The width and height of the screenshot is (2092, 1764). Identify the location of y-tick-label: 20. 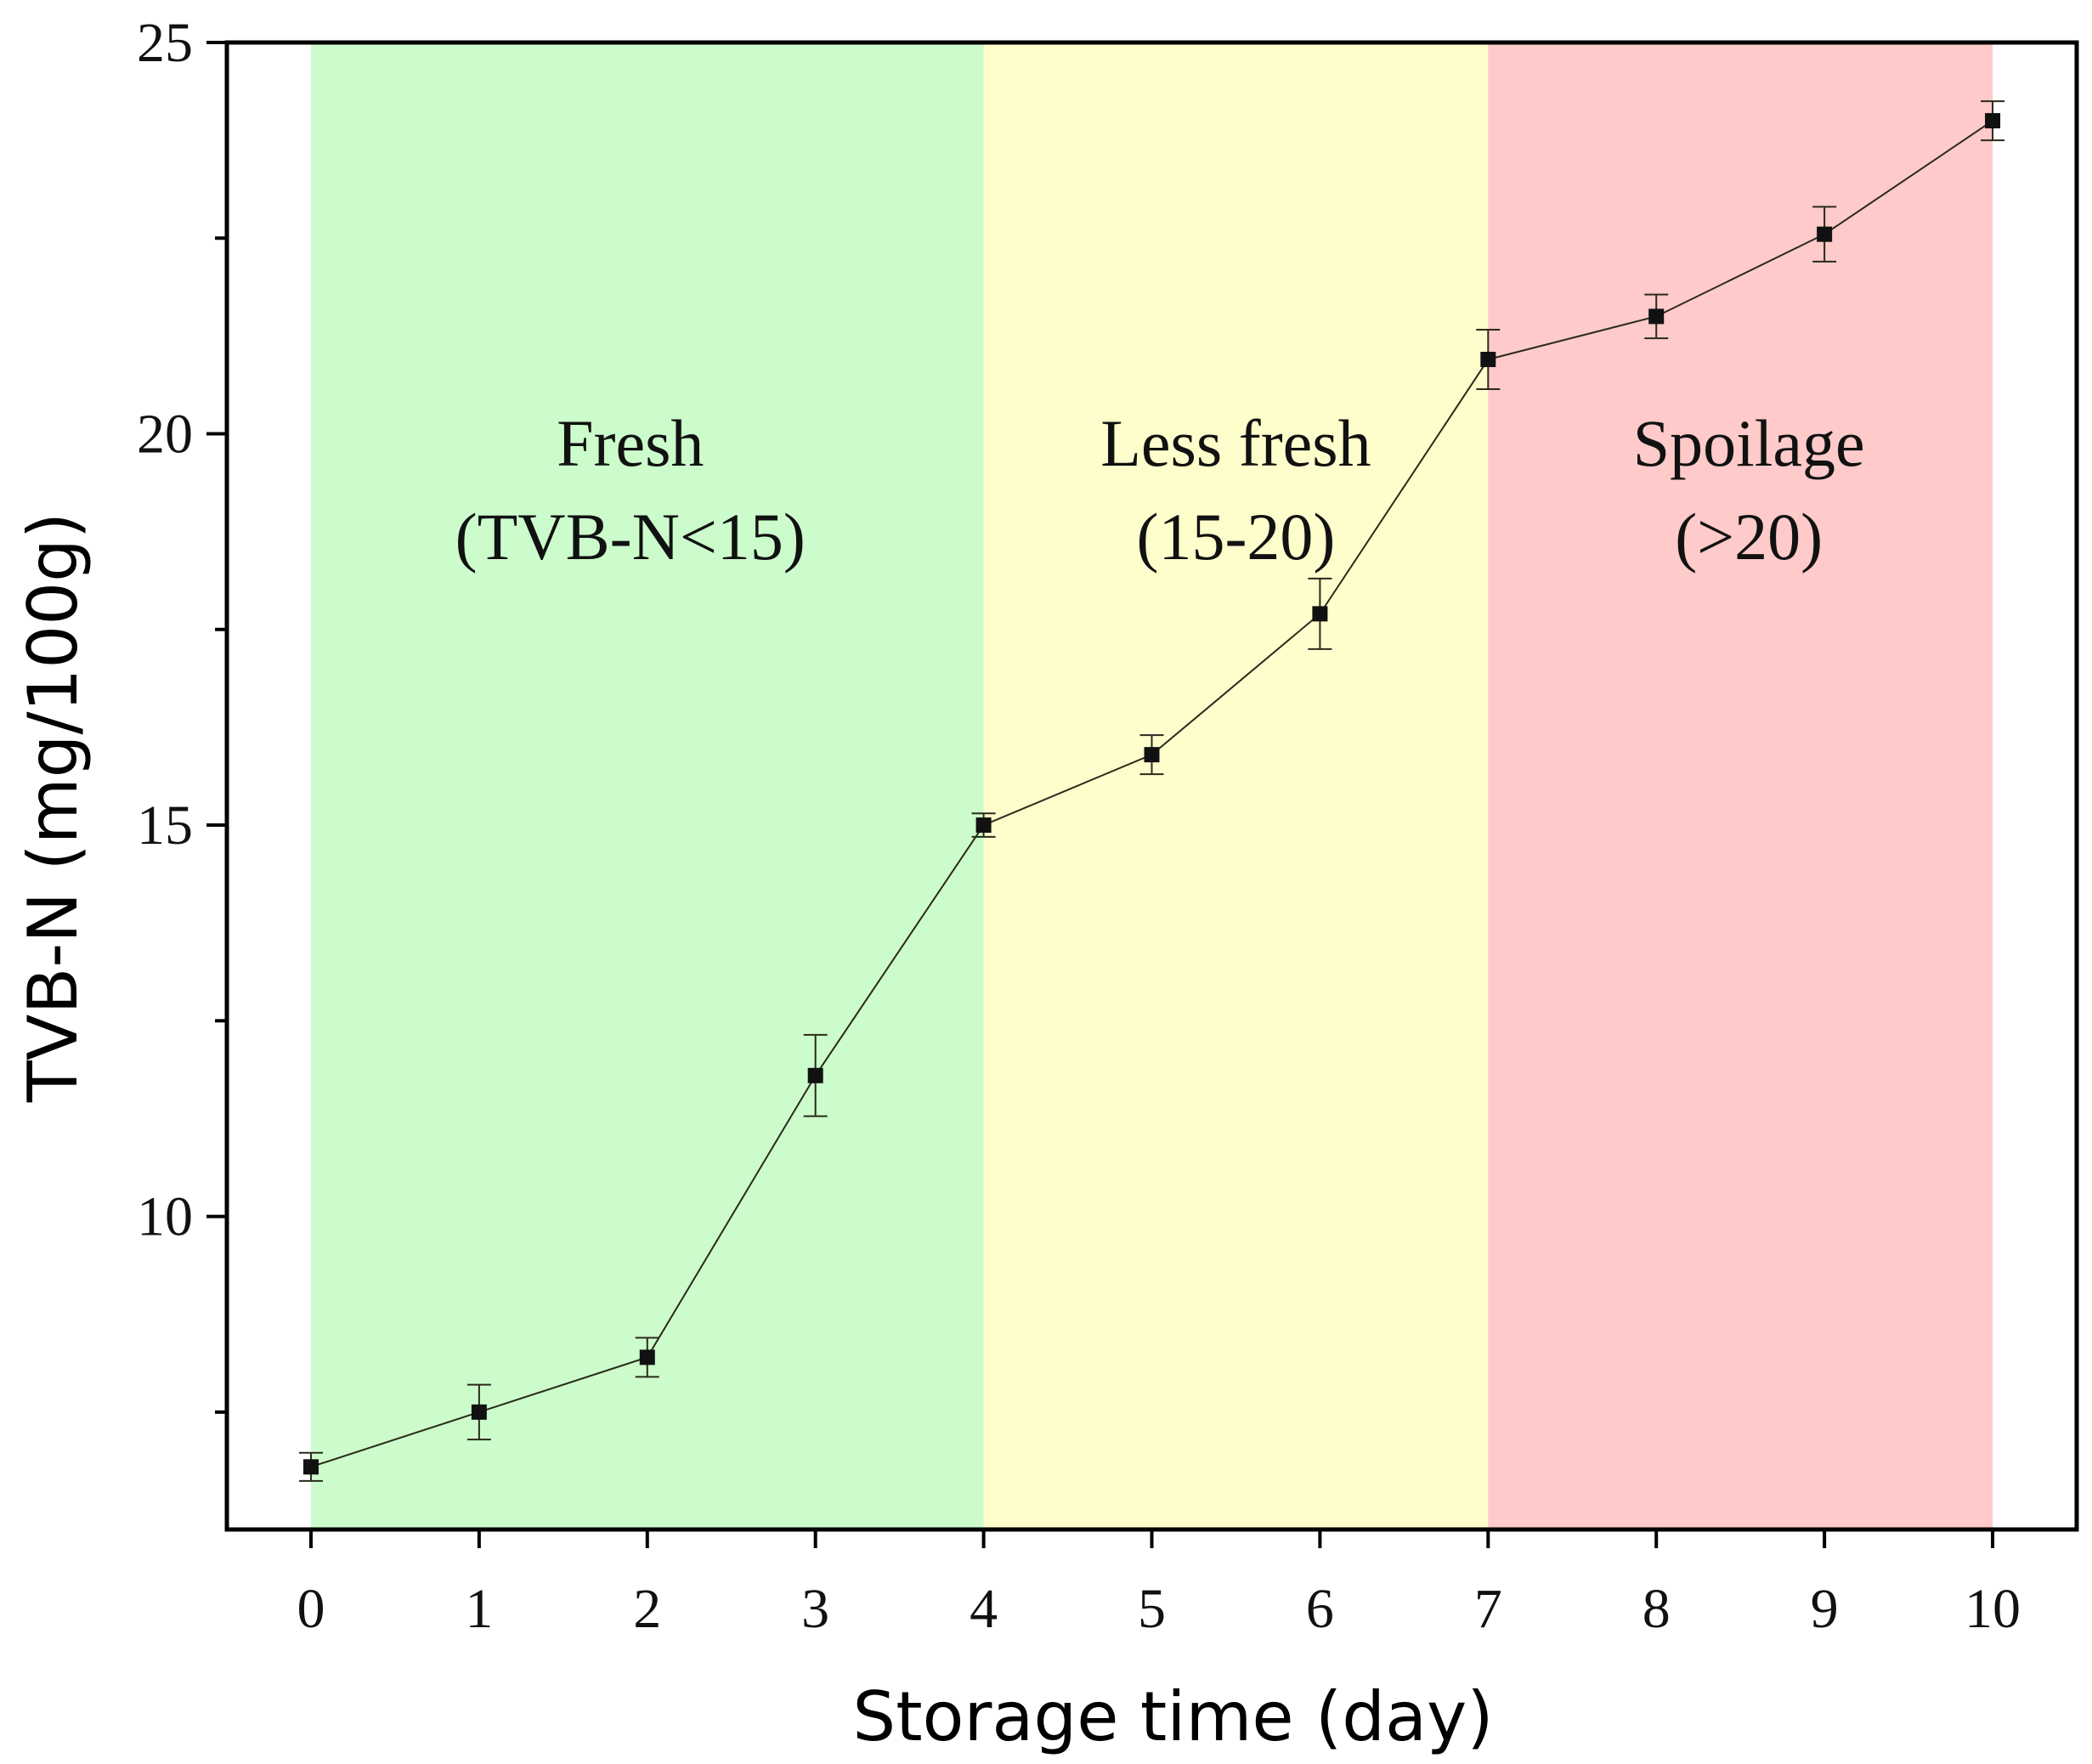
(165, 435).